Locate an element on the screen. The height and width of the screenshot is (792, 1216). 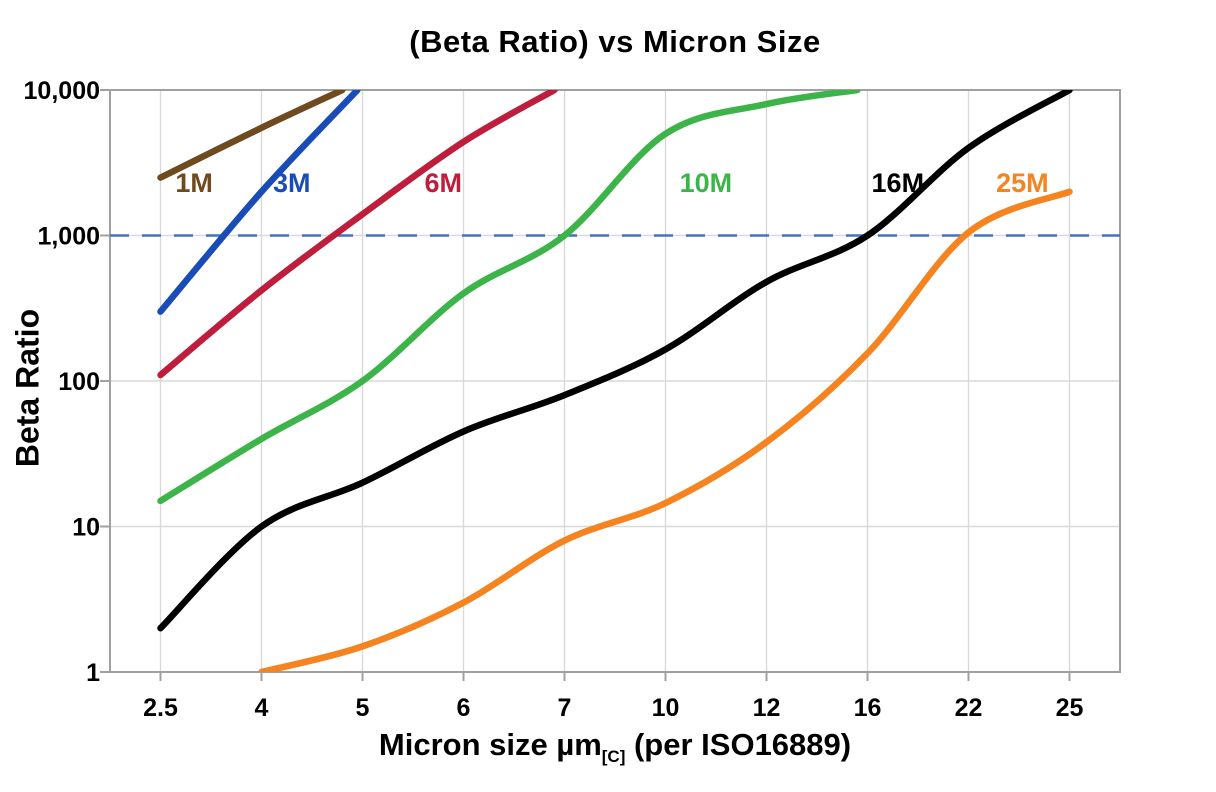
series-line-6M is located at coordinates (357, 234).